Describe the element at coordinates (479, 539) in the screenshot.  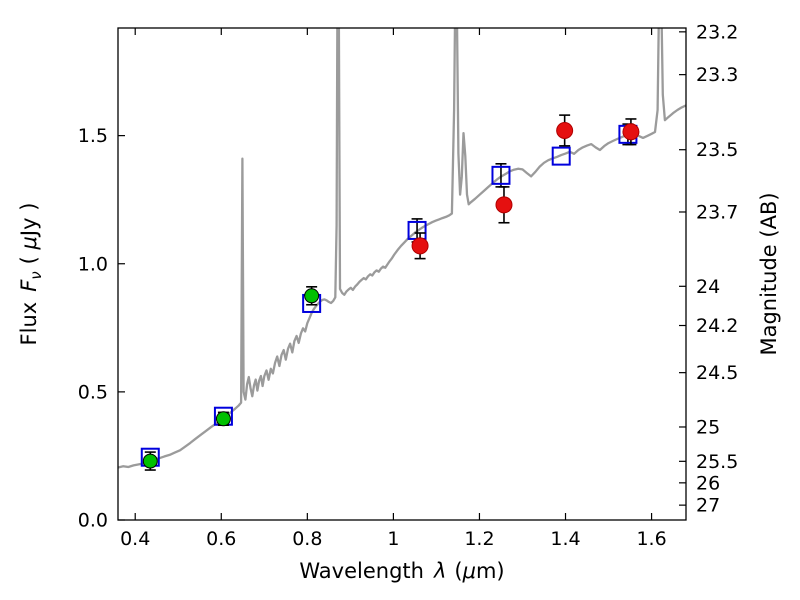
I see `x-tick-label: 1.2` at that location.